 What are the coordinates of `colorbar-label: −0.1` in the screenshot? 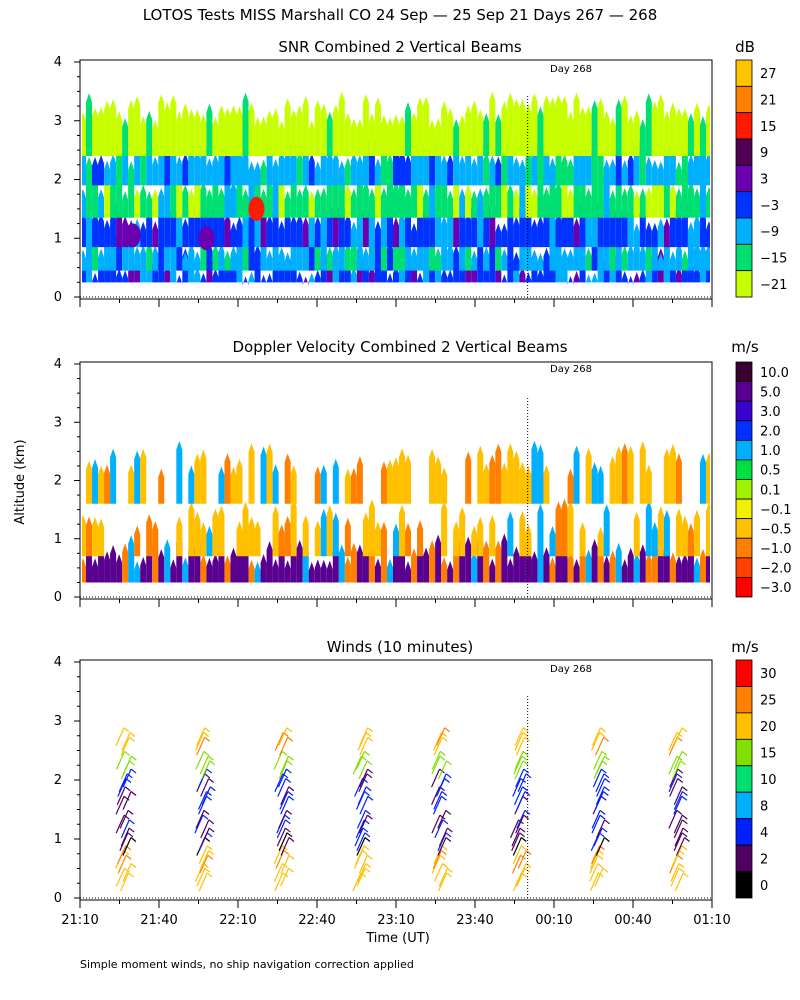 It's located at (776, 510).